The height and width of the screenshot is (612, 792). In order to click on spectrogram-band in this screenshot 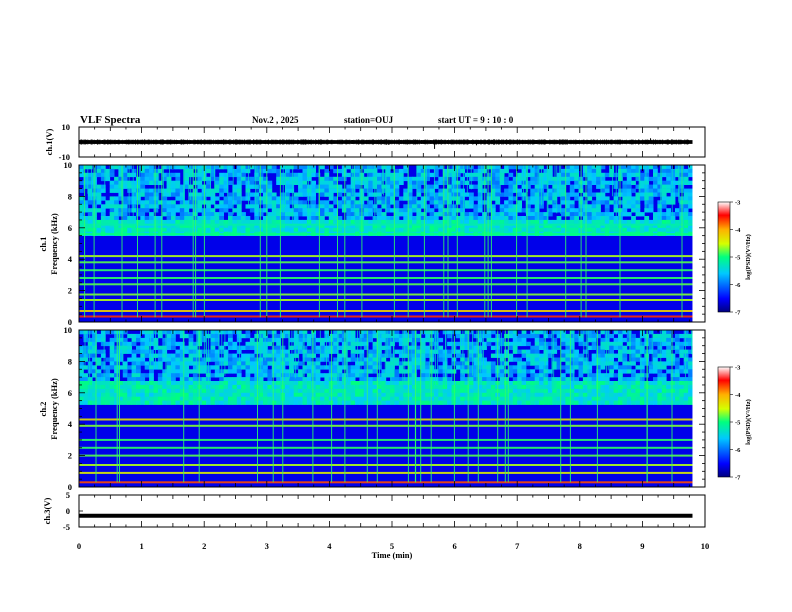, I will do `click(386, 278)`.